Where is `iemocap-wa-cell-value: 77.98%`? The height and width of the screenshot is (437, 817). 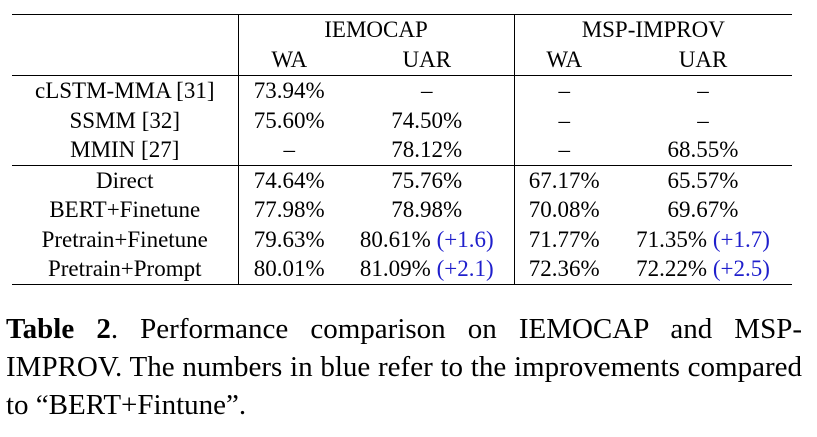
iemocap-wa-cell-value: 77.98% is located at coordinates (289, 209).